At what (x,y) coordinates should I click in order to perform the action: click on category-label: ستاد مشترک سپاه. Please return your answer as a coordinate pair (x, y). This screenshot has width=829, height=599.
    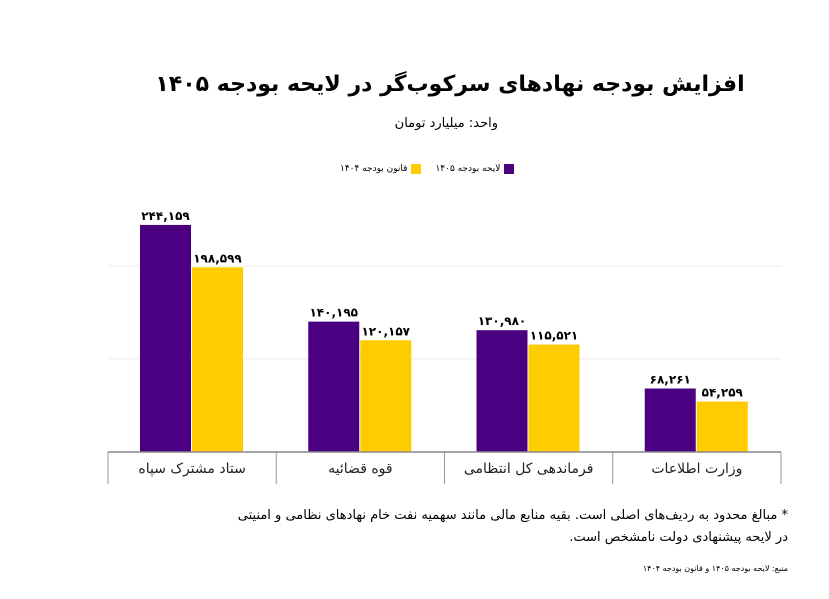
    Looking at the image, I should click on (191, 469).